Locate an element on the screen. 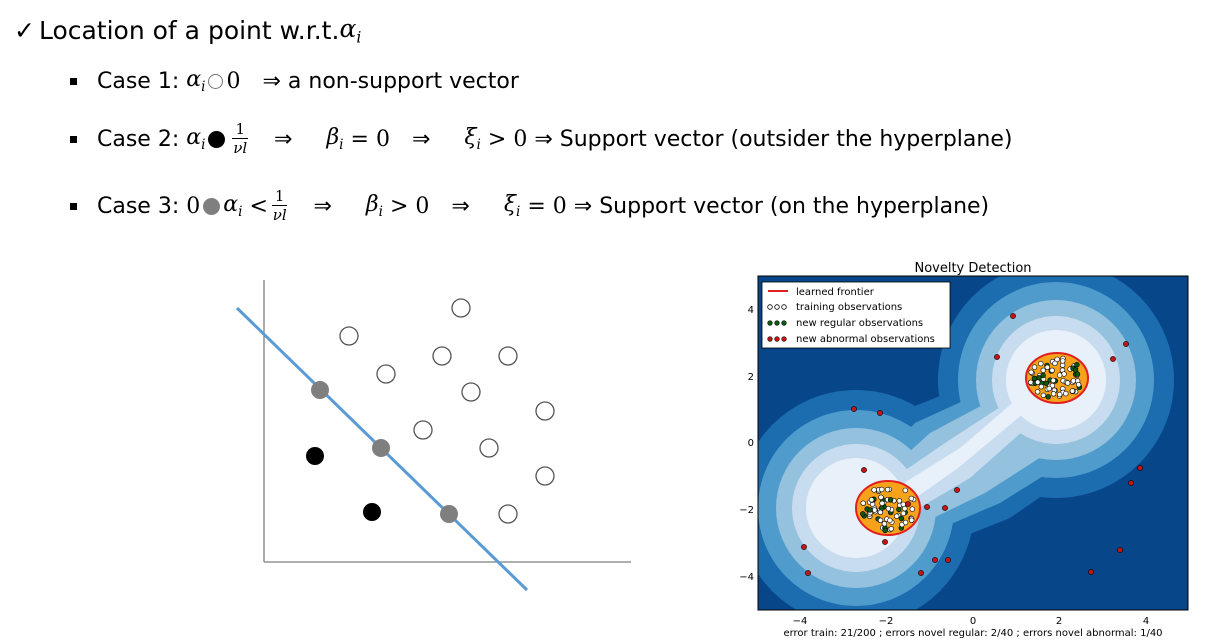 The image size is (1213, 640). checkmark-icon: ✓ is located at coordinates (24, 30).